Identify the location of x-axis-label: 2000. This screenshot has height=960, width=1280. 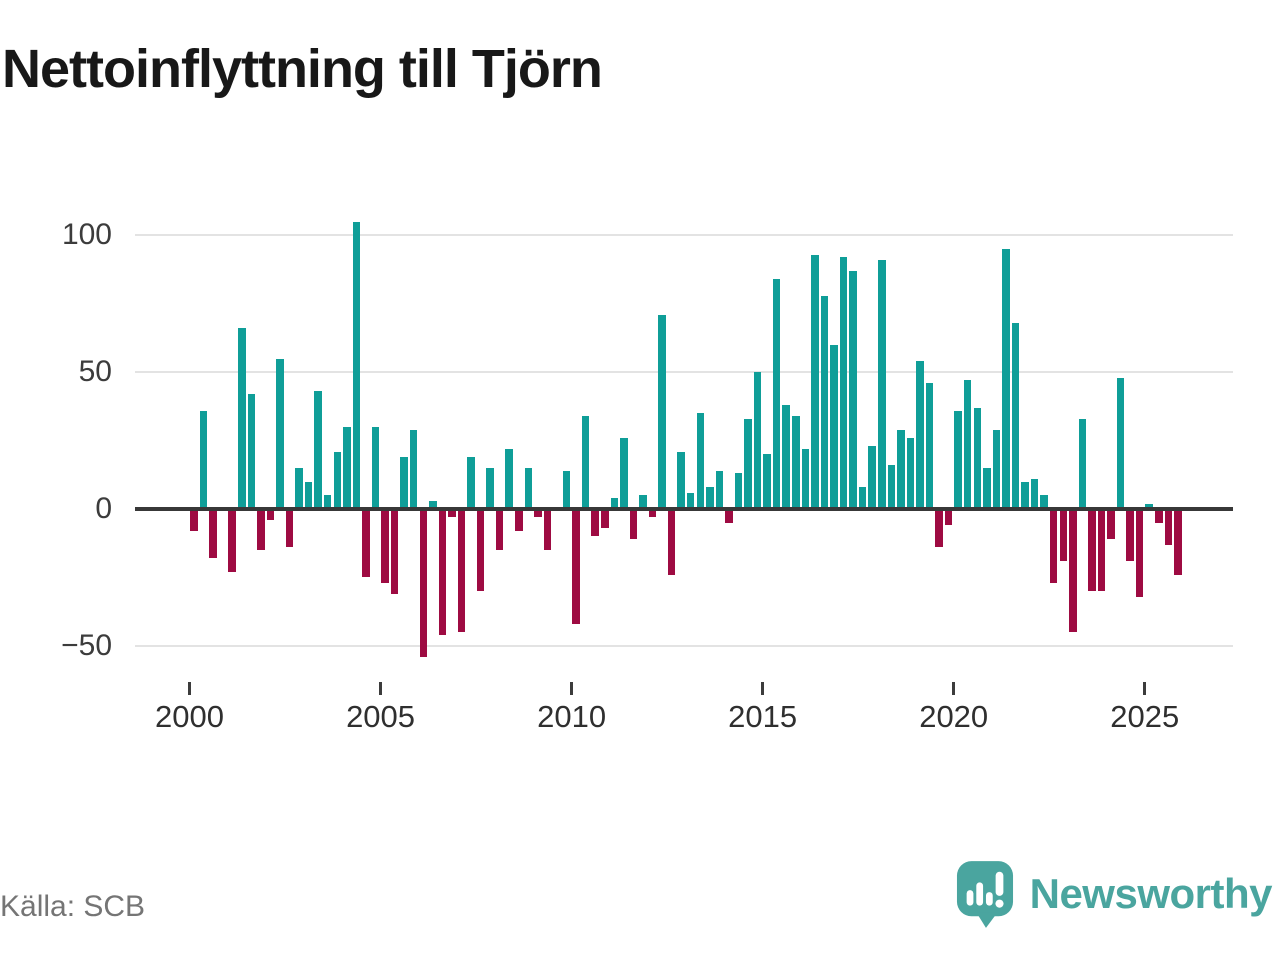
(189, 716).